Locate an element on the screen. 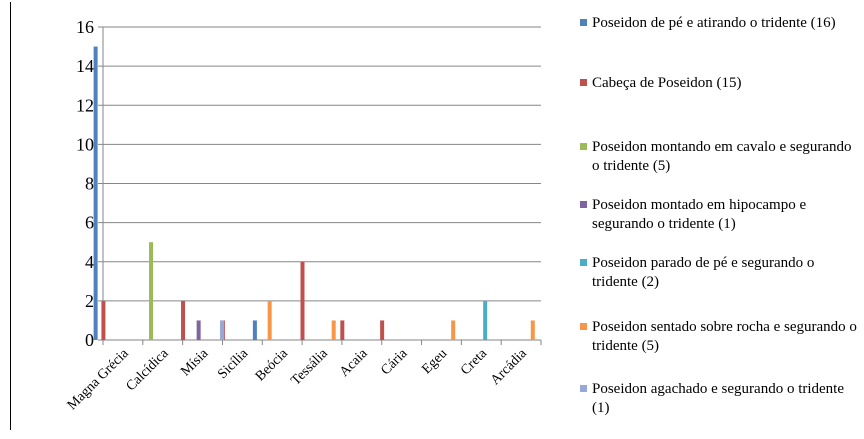 The image size is (864, 439). x-tick-label: Calcídica is located at coordinates (148, 370).